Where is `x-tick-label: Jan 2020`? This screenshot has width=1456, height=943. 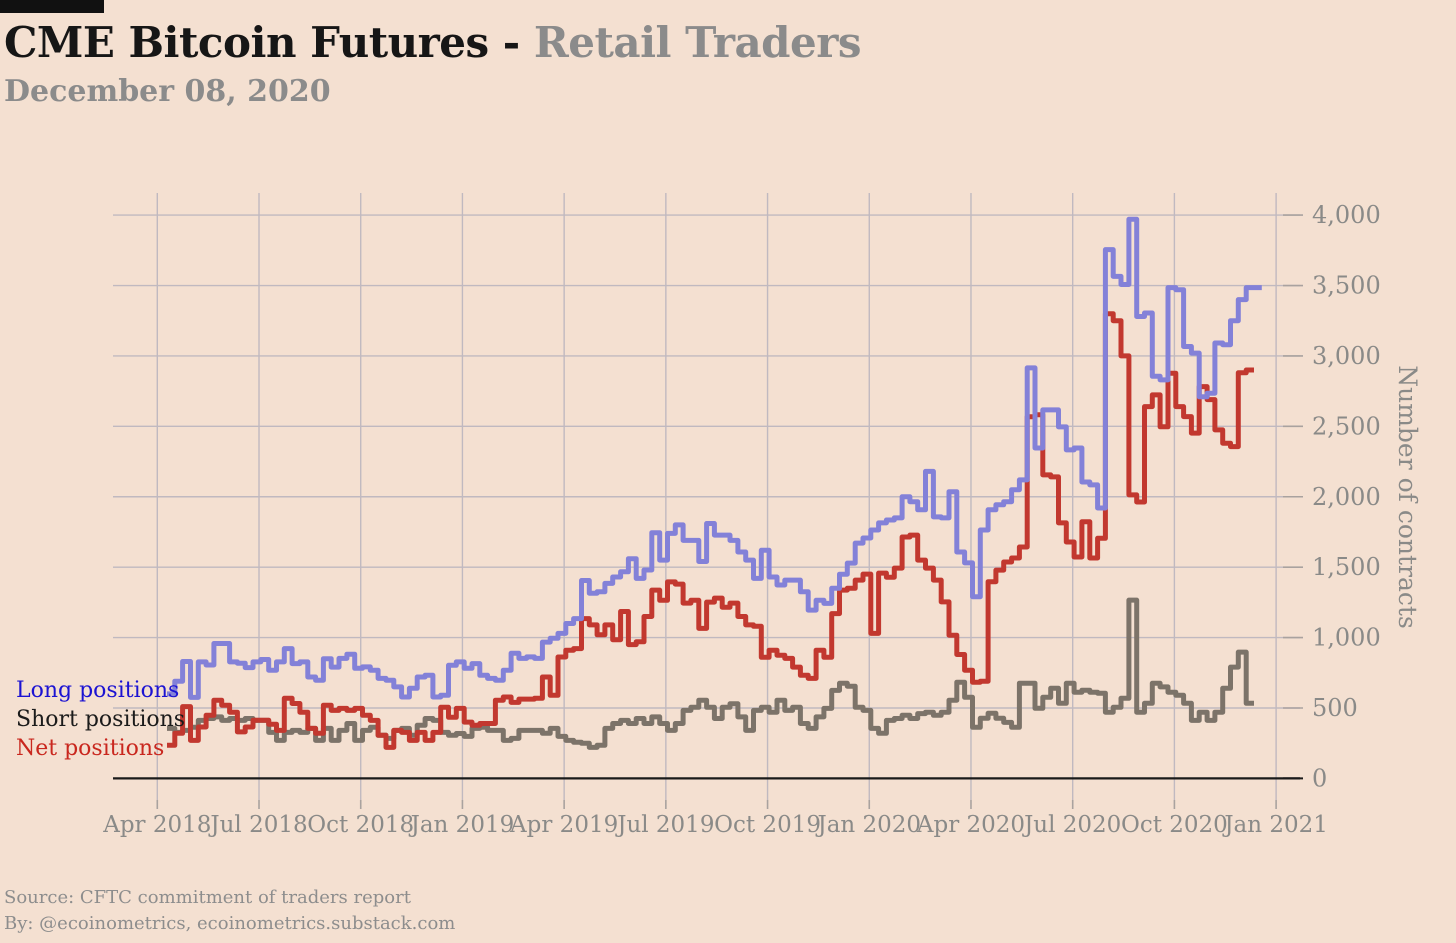
x-tick-label: Jan 2020 is located at coordinates (868, 825).